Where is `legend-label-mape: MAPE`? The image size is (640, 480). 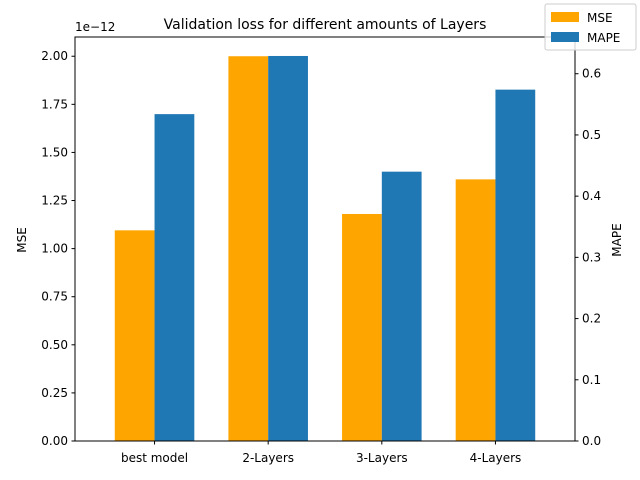 legend-label-mape: MAPE is located at coordinates (603, 38).